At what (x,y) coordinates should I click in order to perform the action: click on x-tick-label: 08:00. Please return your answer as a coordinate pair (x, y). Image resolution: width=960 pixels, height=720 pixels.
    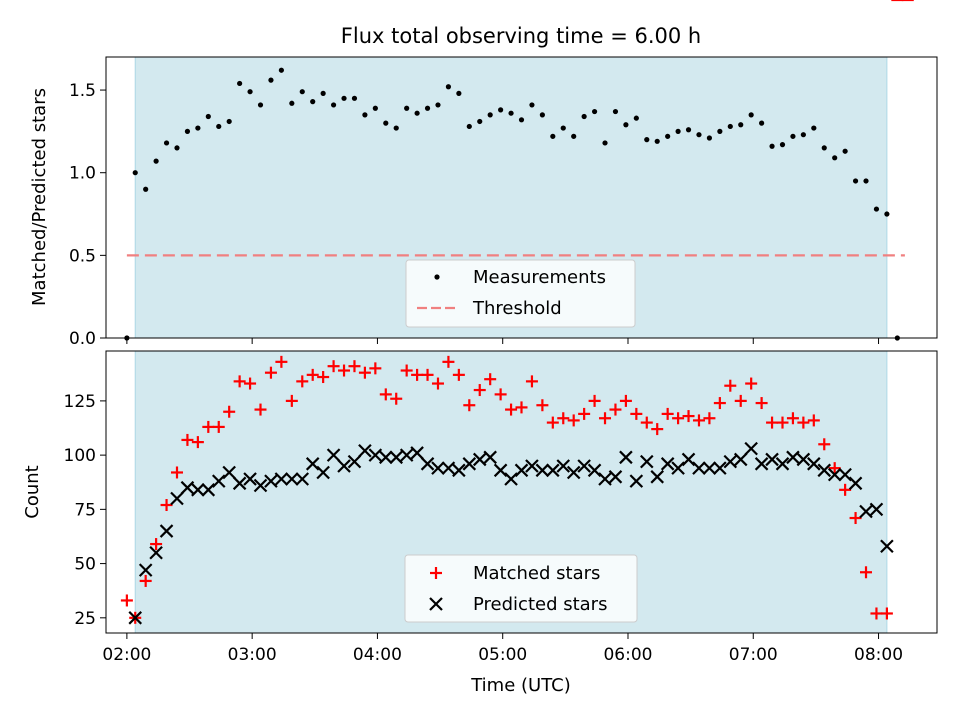
    Looking at the image, I should click on (878, 655).